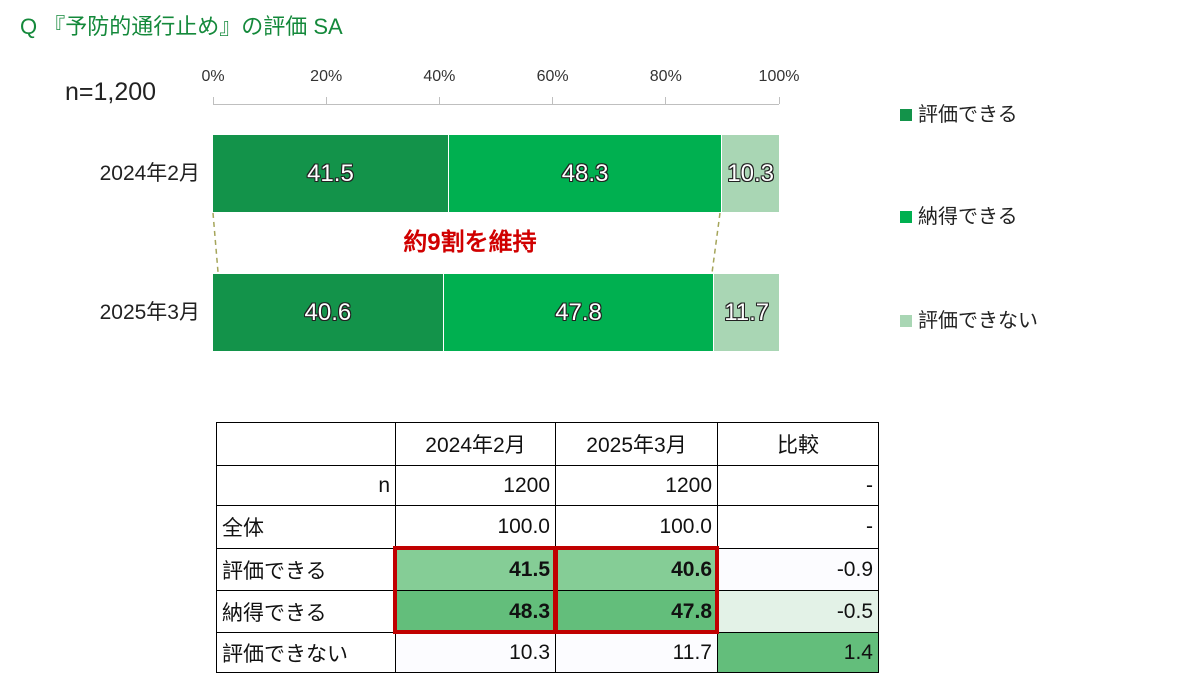 The height and width of the screenshot is (678, 1200). I want to click on cell-approve-2024: 41.5, so click(475, 569).